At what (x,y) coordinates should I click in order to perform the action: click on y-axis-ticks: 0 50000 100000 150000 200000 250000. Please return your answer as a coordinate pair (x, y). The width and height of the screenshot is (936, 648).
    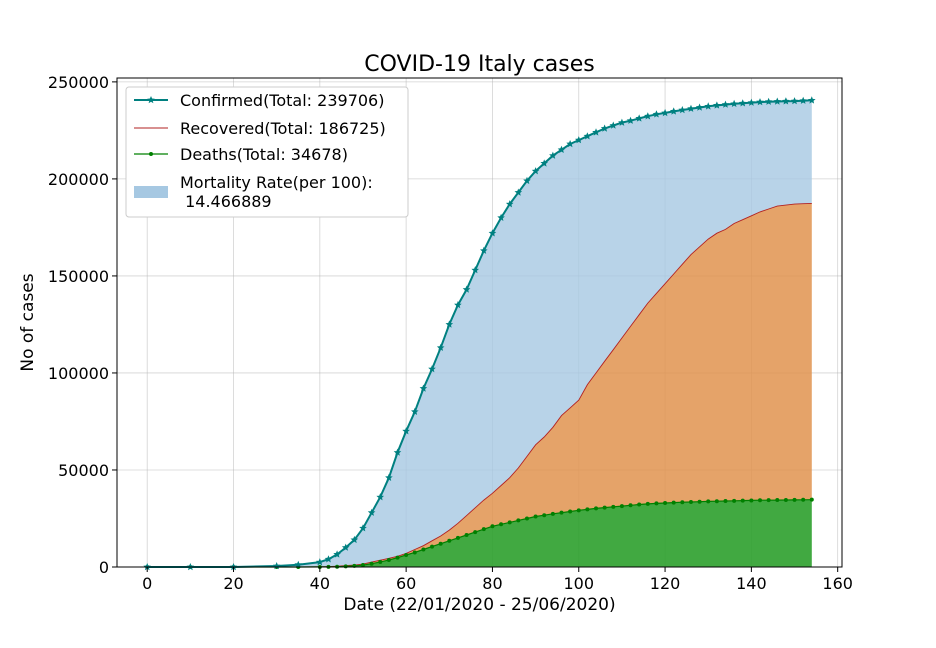
    Looking at the image, I should click on (82, 325).